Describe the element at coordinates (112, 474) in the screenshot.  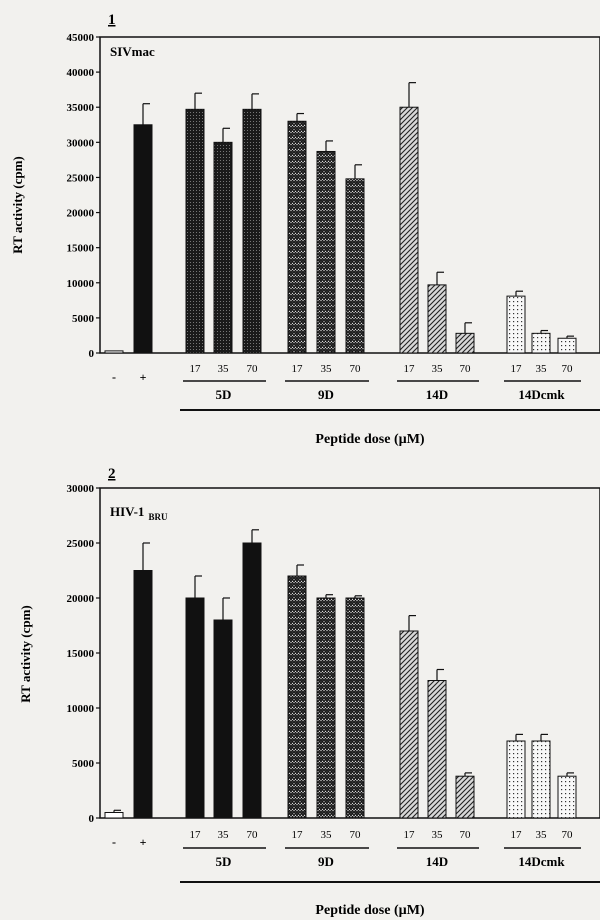
I see `panel-number: 2` at that location.